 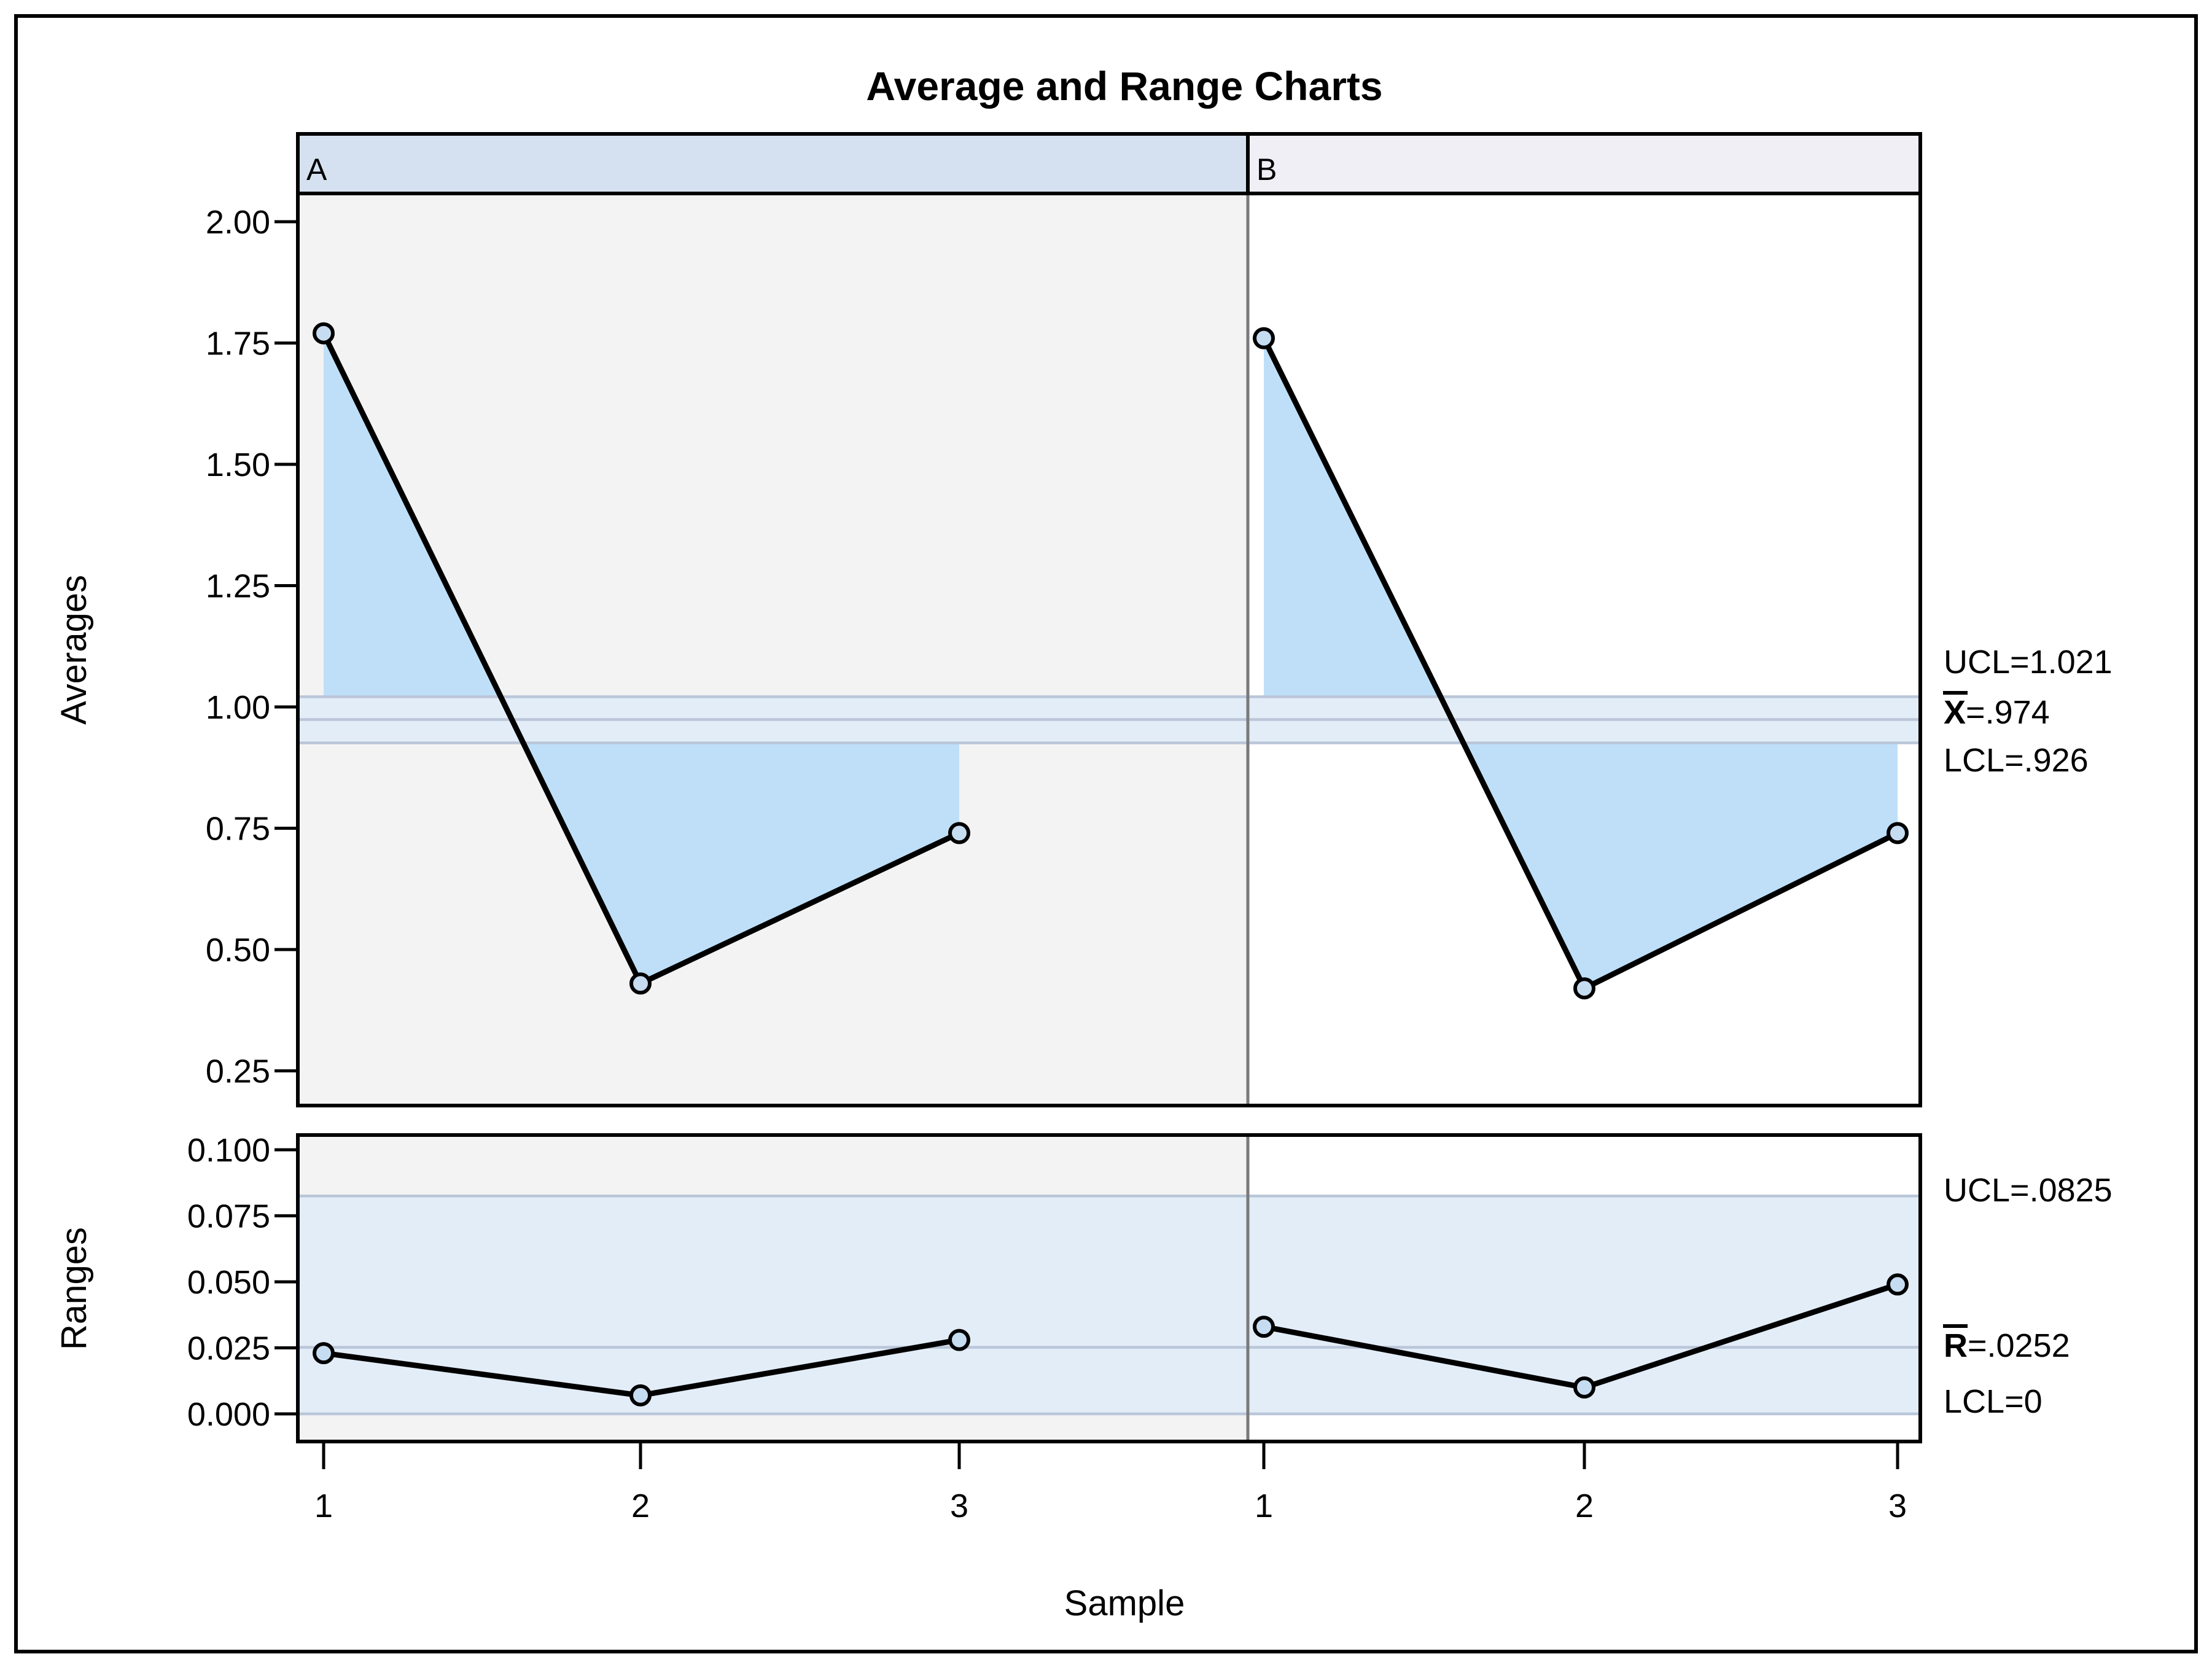 I want to click on plot-frame, so click(x=1109, y=1288).